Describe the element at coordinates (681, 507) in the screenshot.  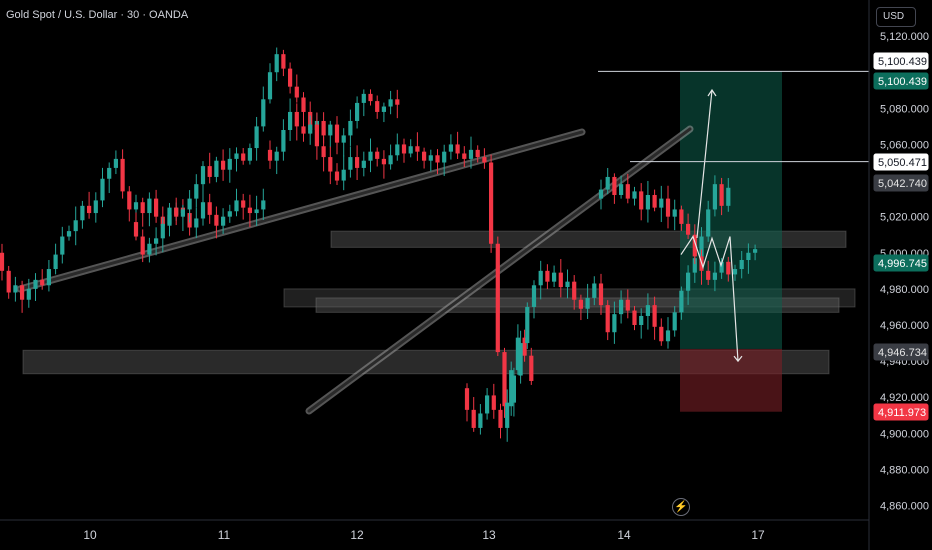
I see `lightning-icon: ⚡` at that location.